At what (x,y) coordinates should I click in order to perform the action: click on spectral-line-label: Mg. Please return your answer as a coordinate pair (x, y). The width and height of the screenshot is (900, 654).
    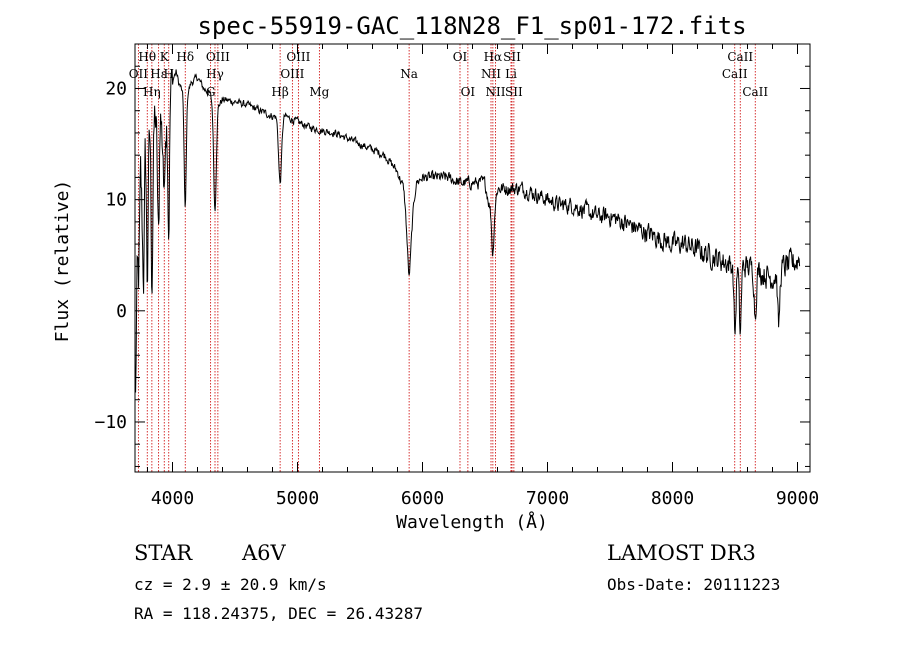
    Looking at the image, I should click on (319, 92).